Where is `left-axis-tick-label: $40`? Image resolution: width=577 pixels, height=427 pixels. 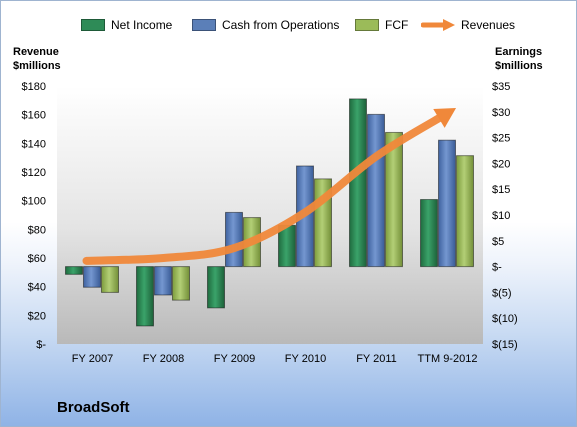 left-axis-tick-label: $40 is located at coordinates (37, 288).